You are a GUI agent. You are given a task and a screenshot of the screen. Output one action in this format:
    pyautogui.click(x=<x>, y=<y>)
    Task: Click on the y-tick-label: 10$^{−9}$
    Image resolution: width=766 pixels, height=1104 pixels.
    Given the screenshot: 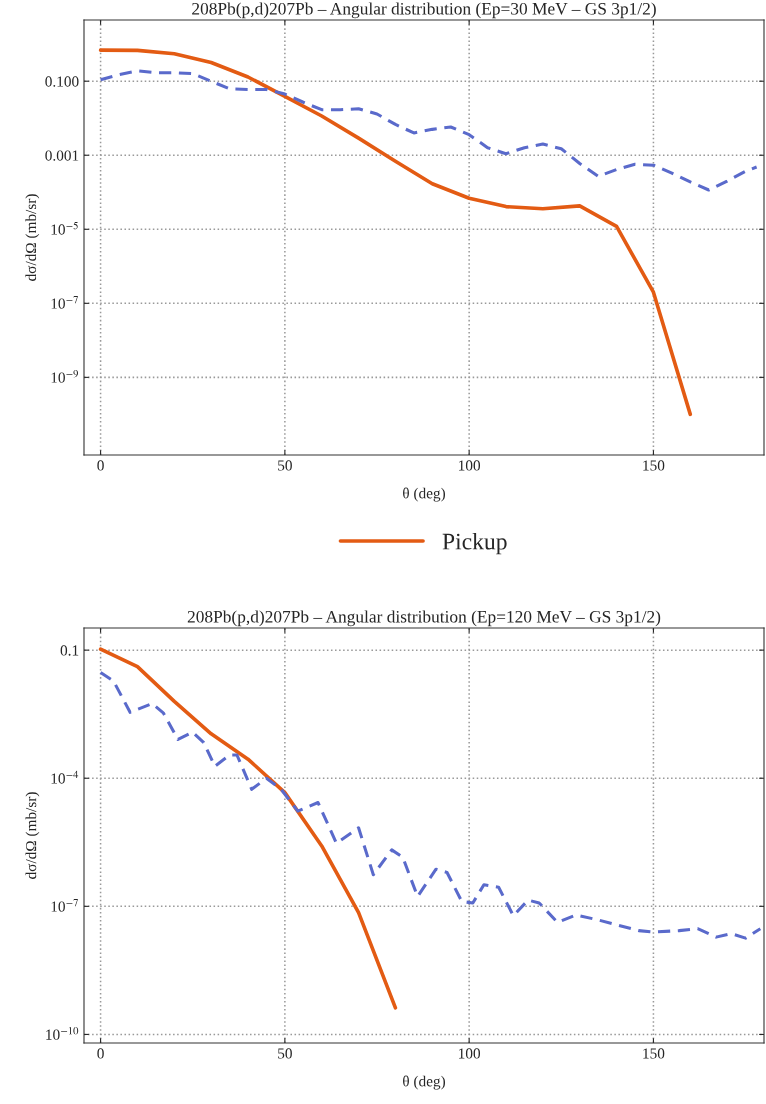 What is the action you would take?
    pyautogui.click(x=65, y=376)
    